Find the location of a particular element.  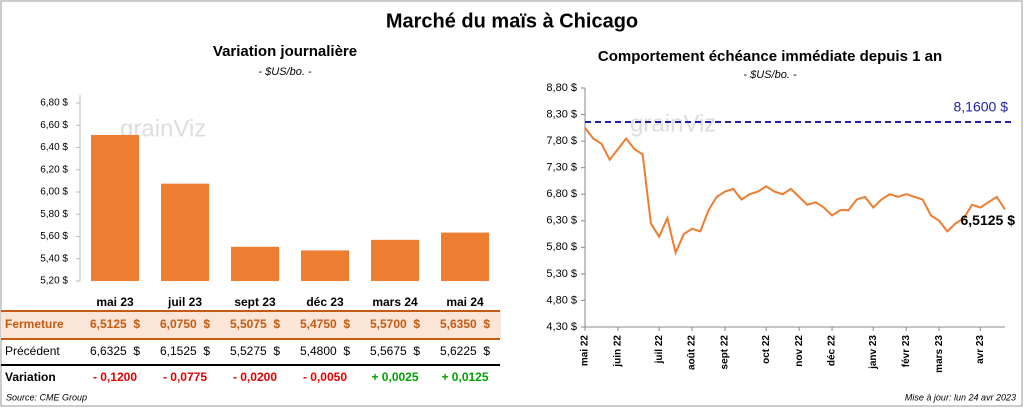

x-tick-label: mai 23 is located at coordinates (115, 302).